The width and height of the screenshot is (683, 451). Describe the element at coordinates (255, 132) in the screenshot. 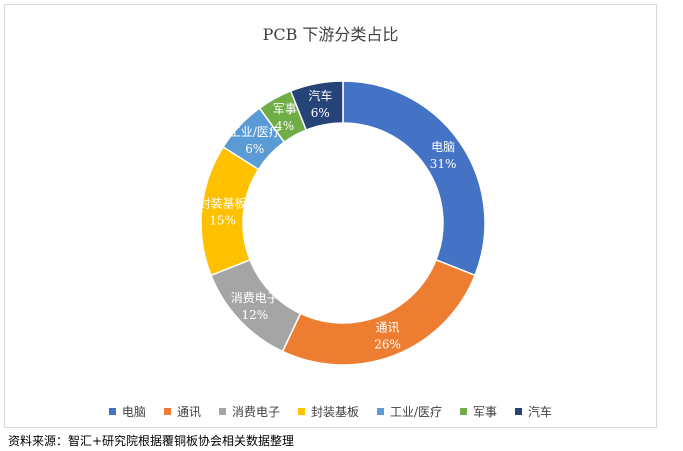

I see `slice-category-label: 工业/医疗` at that location.